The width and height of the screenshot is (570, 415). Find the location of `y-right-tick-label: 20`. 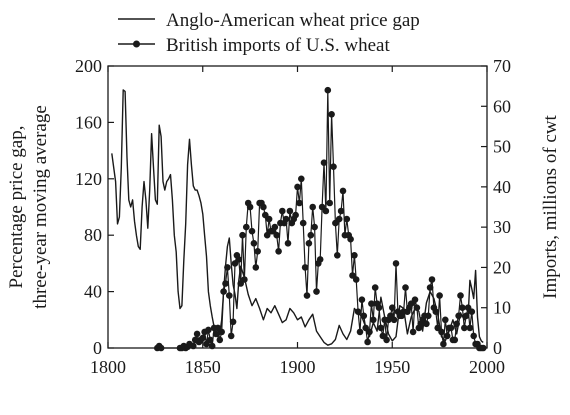

y-right-tick-label: 20 is located at coordinates (502, 267).